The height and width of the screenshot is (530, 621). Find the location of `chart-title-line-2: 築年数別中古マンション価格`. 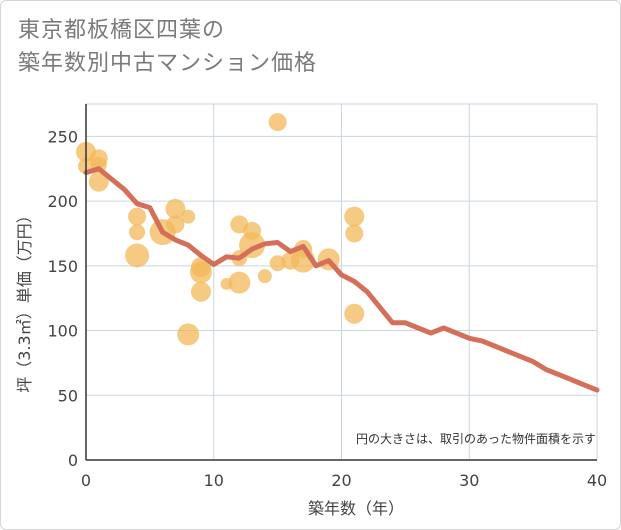

chart-title-line-2: 築年数別中古マンション価格 is located at coordinates (168, 63).